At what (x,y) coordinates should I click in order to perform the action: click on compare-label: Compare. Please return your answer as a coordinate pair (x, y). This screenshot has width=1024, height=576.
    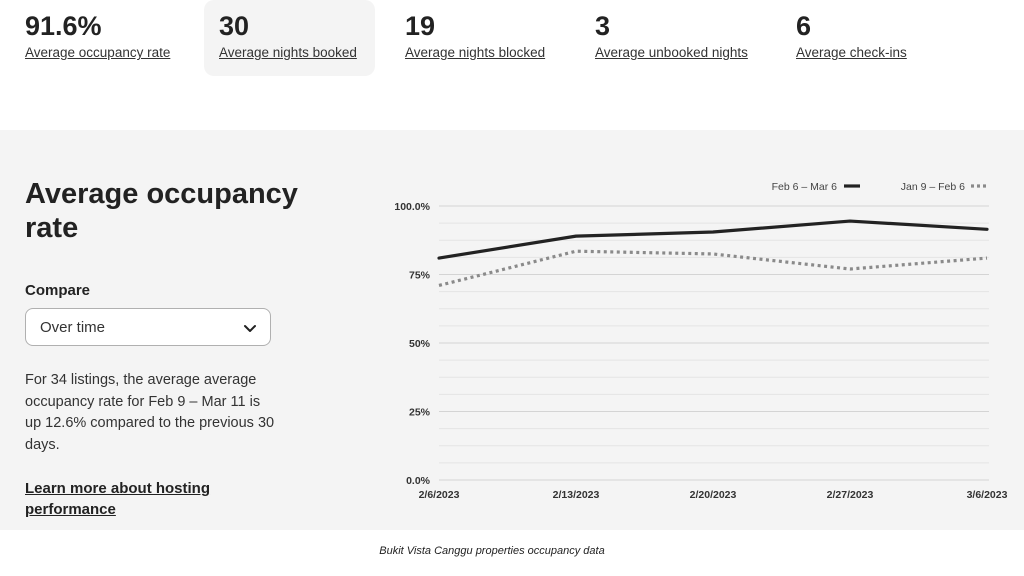
    Looking at the image, I should click on (58, 290).